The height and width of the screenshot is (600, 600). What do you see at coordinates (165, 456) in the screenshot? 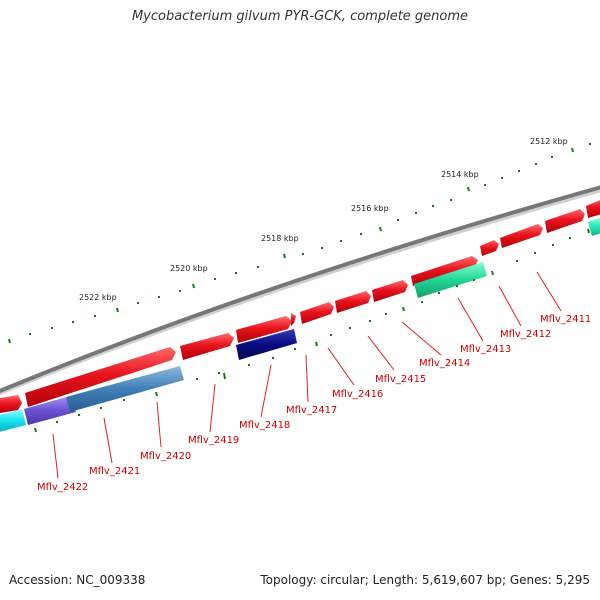
I see `gene-label: Mflv_2420` at bounding box center [165, 456].